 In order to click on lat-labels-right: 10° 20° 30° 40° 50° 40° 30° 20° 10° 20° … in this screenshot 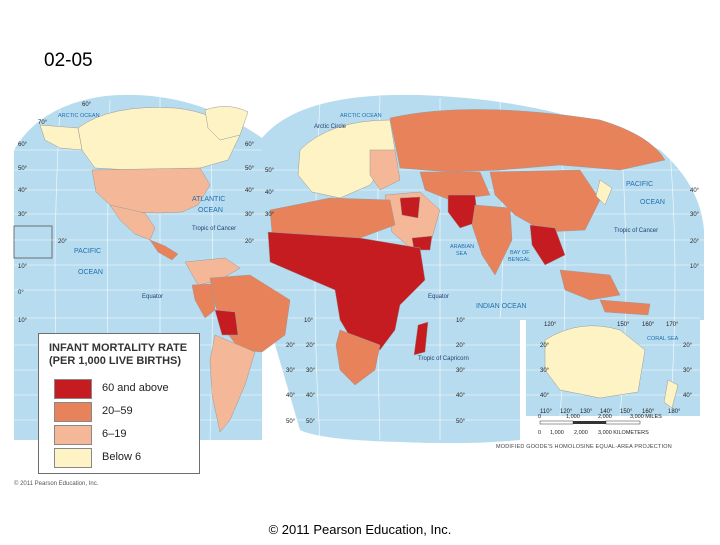, I will do `click(578, 306)`.